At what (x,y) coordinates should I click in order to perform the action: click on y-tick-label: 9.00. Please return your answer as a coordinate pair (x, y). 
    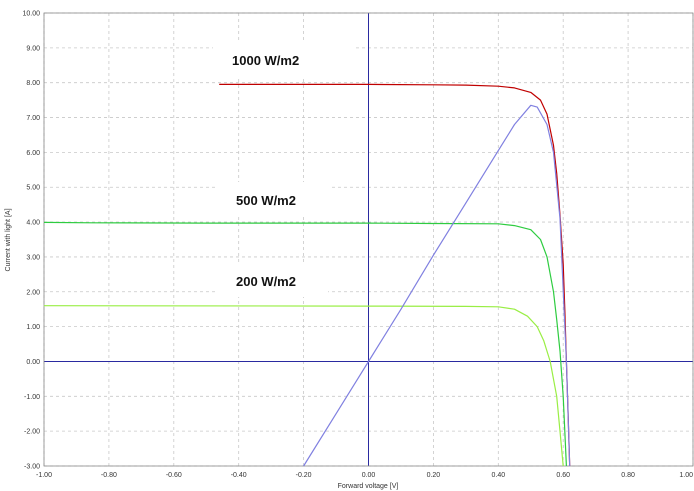
    Looking at the image, I should click on (33, 48).